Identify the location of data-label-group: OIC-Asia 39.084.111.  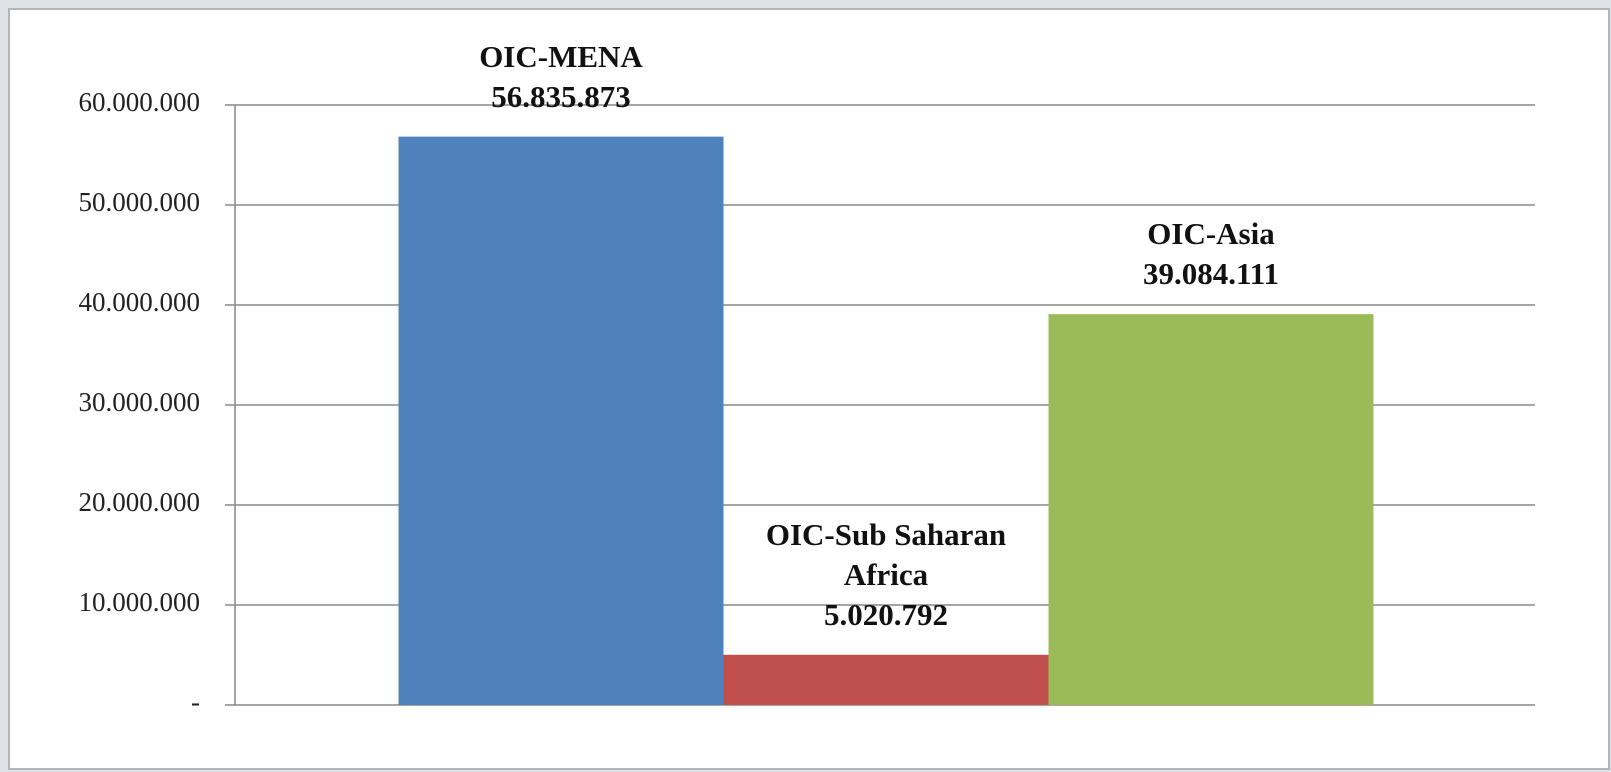
(1211, 254).